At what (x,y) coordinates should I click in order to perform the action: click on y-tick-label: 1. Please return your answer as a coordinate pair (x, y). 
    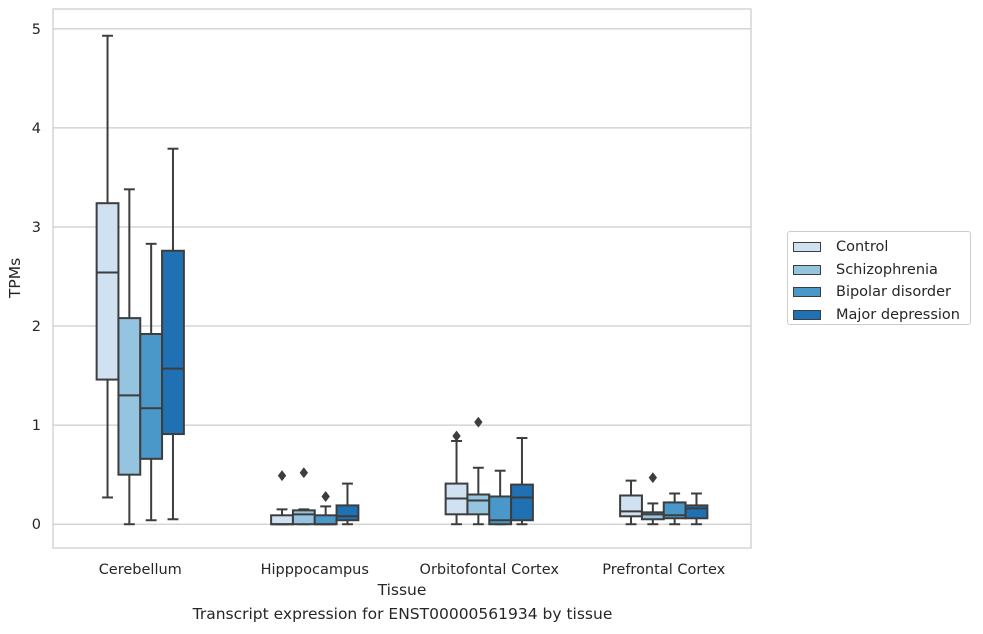
    Looking at the image, I should click on (36, 426).